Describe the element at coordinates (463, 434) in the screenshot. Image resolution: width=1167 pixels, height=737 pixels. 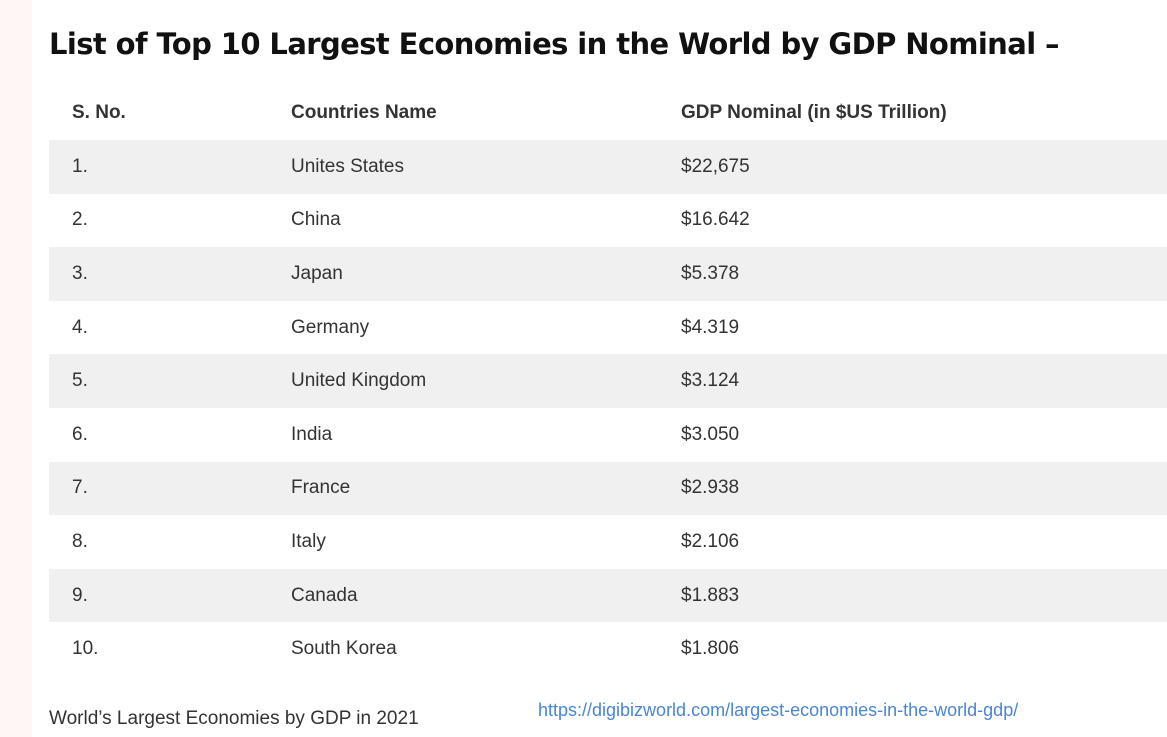
I see `country-cell: India` at that location.